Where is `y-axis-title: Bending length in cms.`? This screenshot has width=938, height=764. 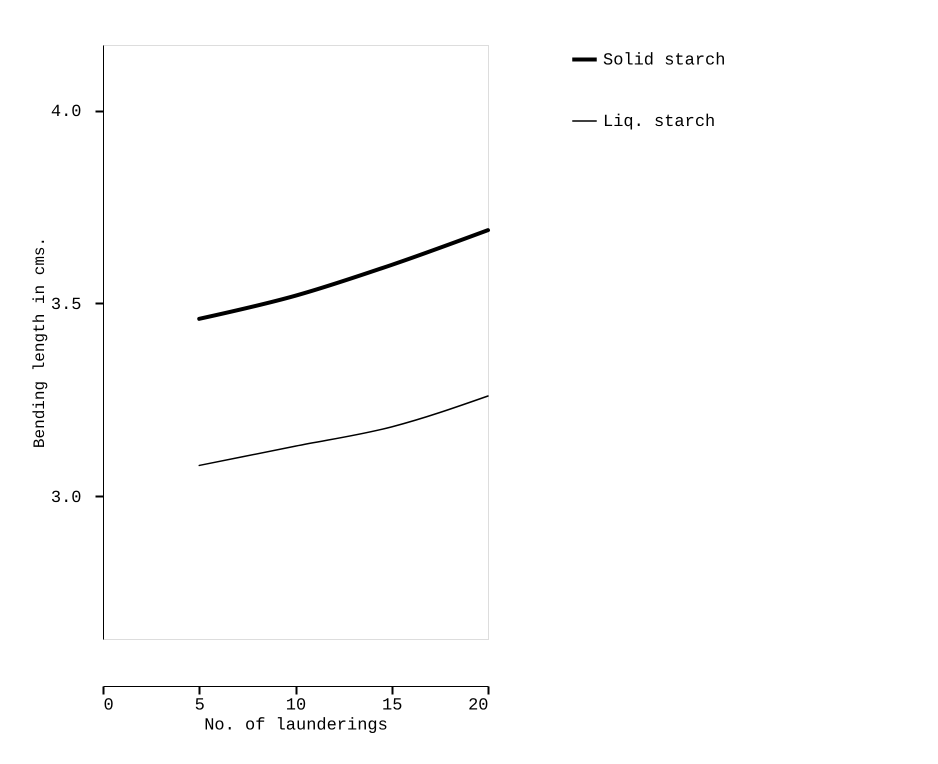 y-axis-title: Bending length in cms. is located at coordinates (39, 342).